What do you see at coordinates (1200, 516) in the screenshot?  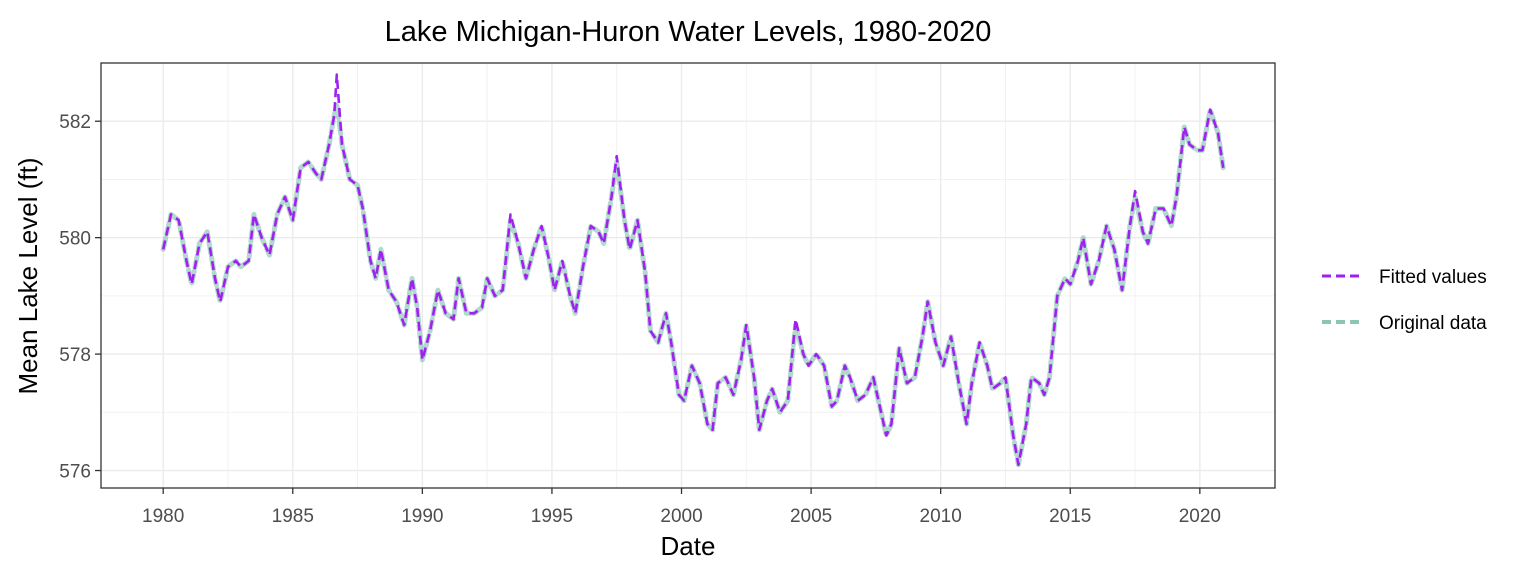 I see `x-tick-label: 2020` at bounding box center [1200, 516].